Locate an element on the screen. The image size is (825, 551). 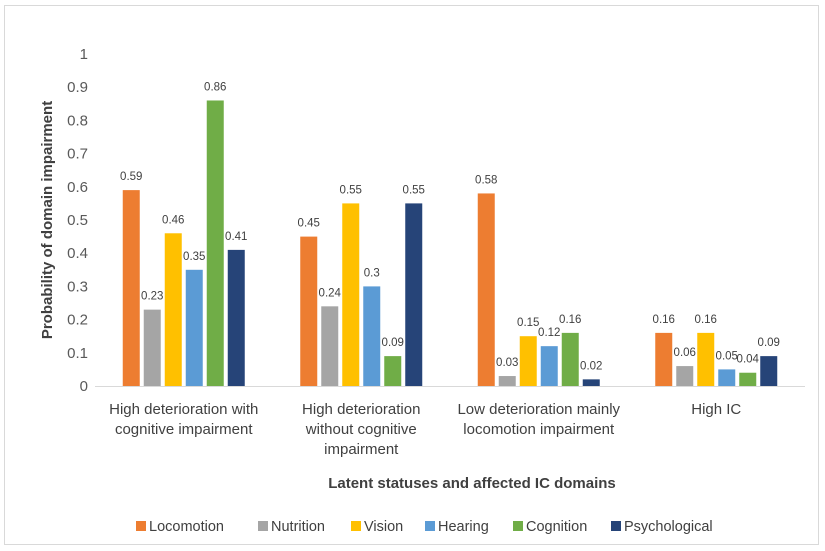
y-axis-title: Probability of domain impairment is located at coordinates (47, 220).